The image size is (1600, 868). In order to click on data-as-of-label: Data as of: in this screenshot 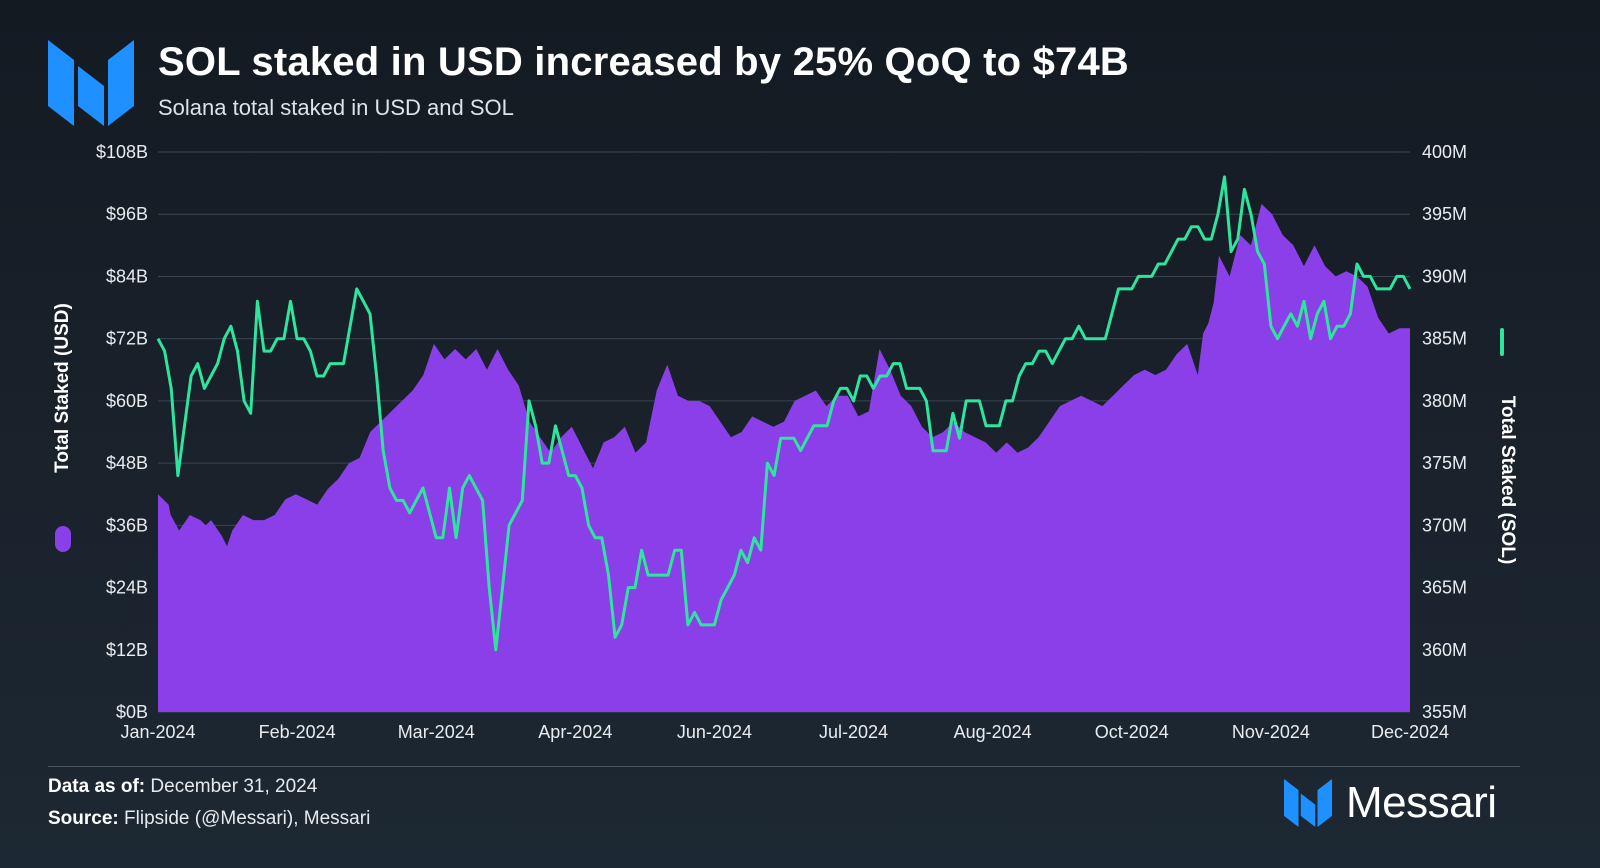, I will do `click(97, 786)`.